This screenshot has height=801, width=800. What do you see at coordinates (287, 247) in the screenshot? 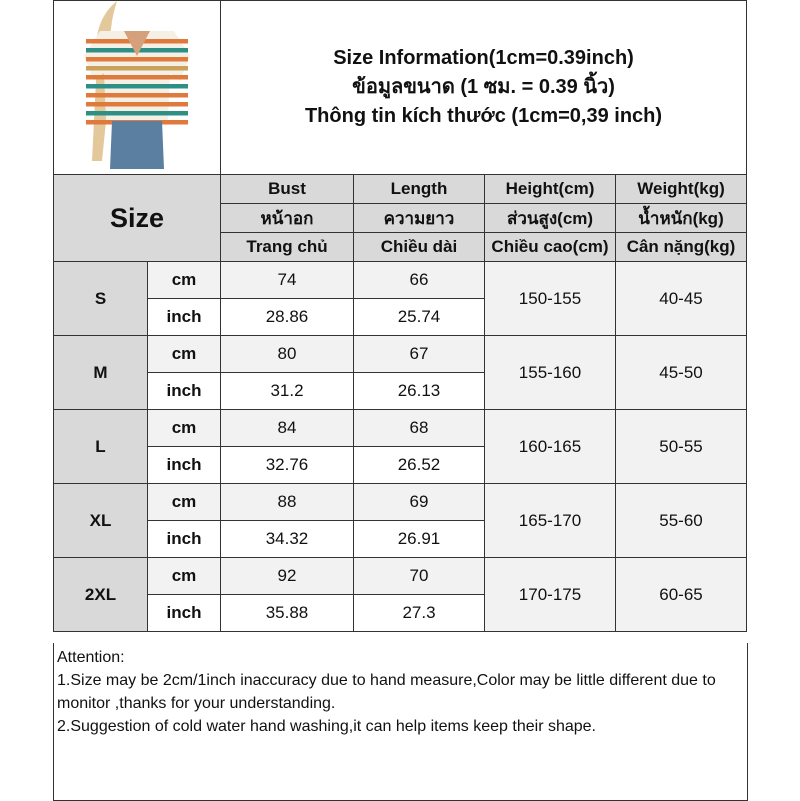
I see `header-bust-vi: Trang chủ` at bounding box center [287, 247].